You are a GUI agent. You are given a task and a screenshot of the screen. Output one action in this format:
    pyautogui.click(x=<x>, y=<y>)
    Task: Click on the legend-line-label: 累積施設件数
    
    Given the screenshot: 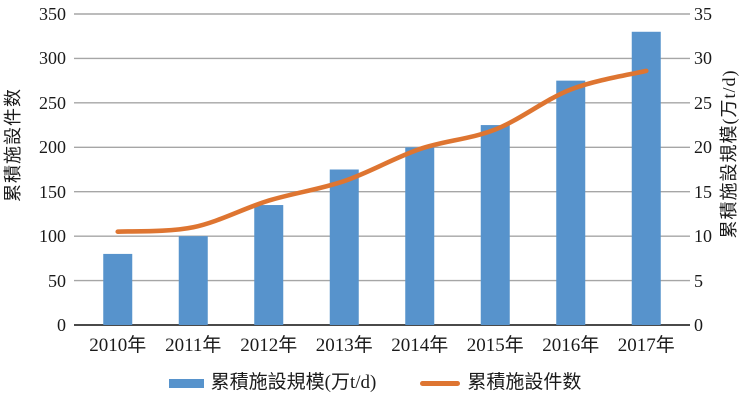 What is the action you would take?
    pyautogui.click(x=524, y=382)
    